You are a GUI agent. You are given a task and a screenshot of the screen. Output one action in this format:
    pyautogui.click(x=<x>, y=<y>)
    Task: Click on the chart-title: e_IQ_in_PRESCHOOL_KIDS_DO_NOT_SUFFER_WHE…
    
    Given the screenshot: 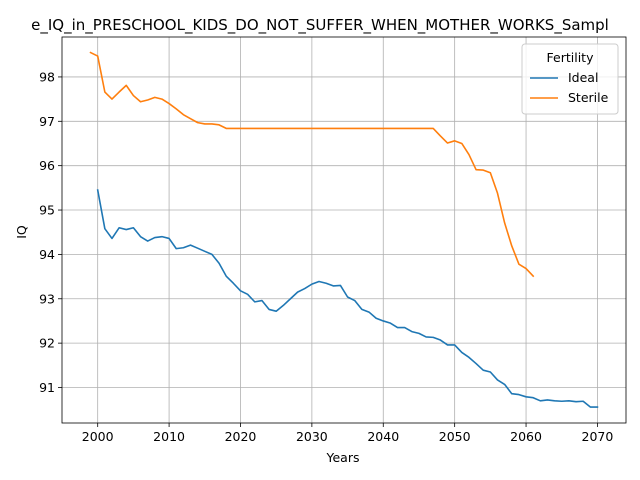 What is the action you would take?
    pyautogui.click(x=320, y=25)
    